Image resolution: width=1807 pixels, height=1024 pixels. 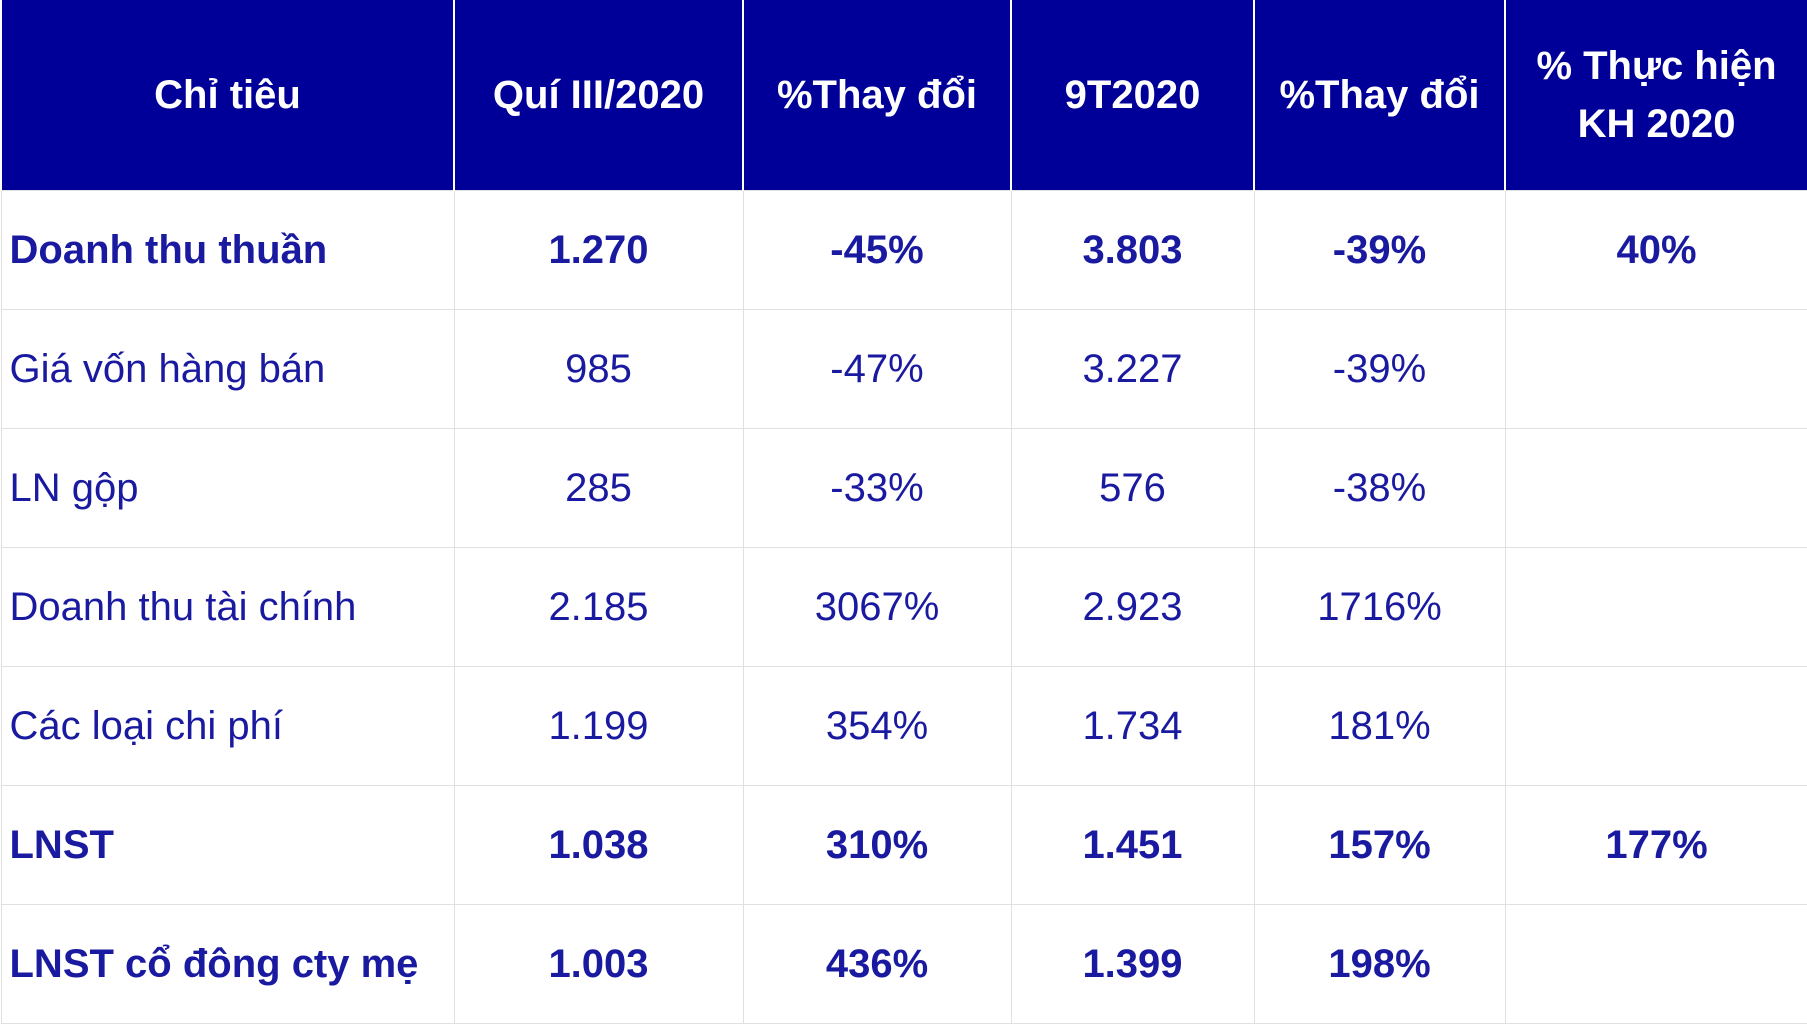 I want to click on row-label: Giá vốn hàng bán, so click(x=227, y=369).